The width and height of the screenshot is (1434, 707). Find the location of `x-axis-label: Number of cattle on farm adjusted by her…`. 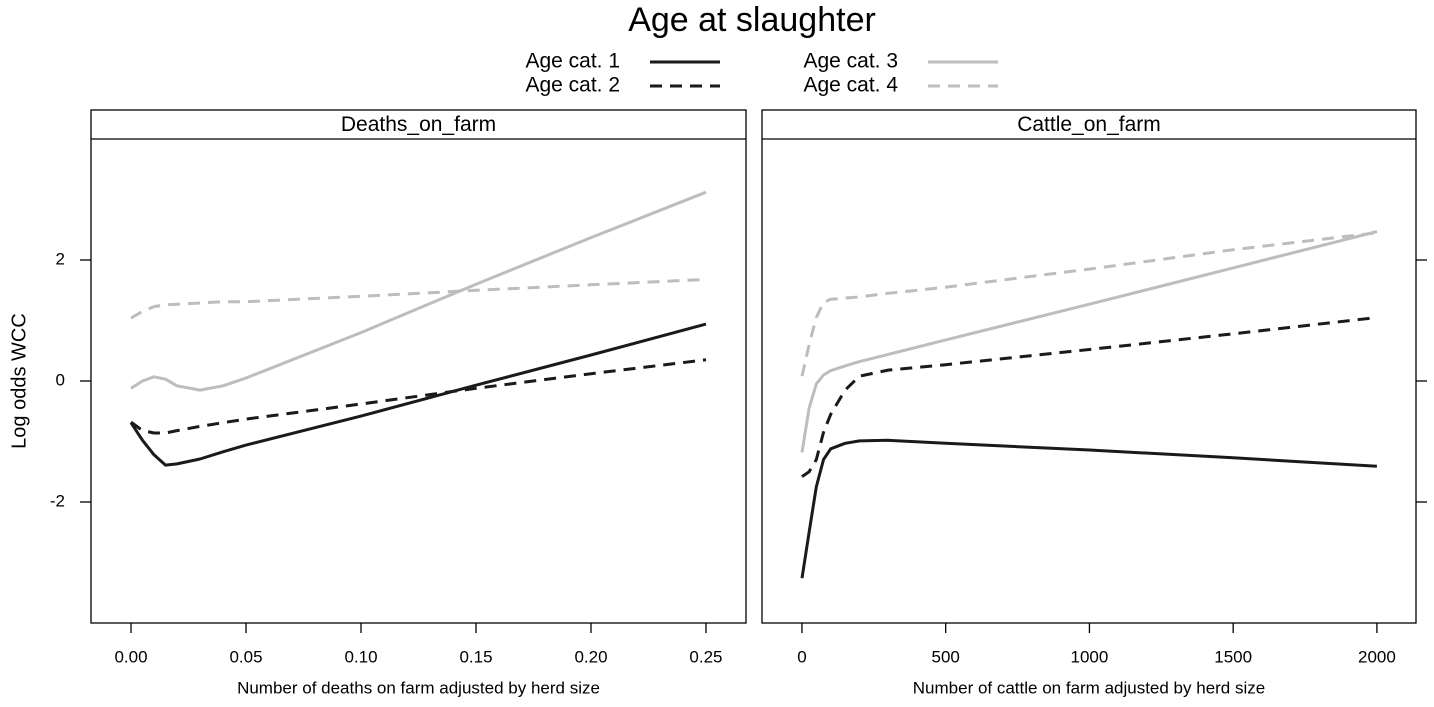

x-axis-label: Number of cattle on farm adjusted by her… is located at coordinates (1089, 687).